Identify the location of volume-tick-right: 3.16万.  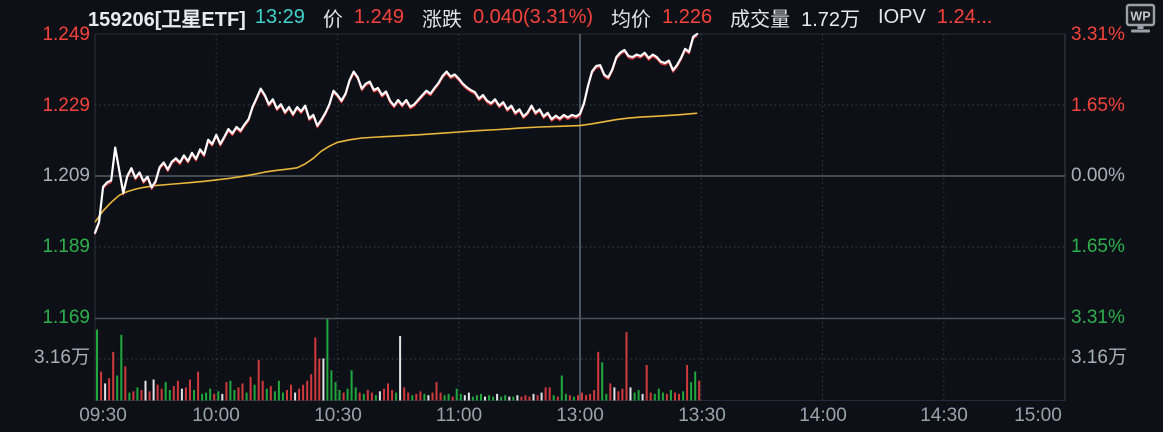
(1099, 357).